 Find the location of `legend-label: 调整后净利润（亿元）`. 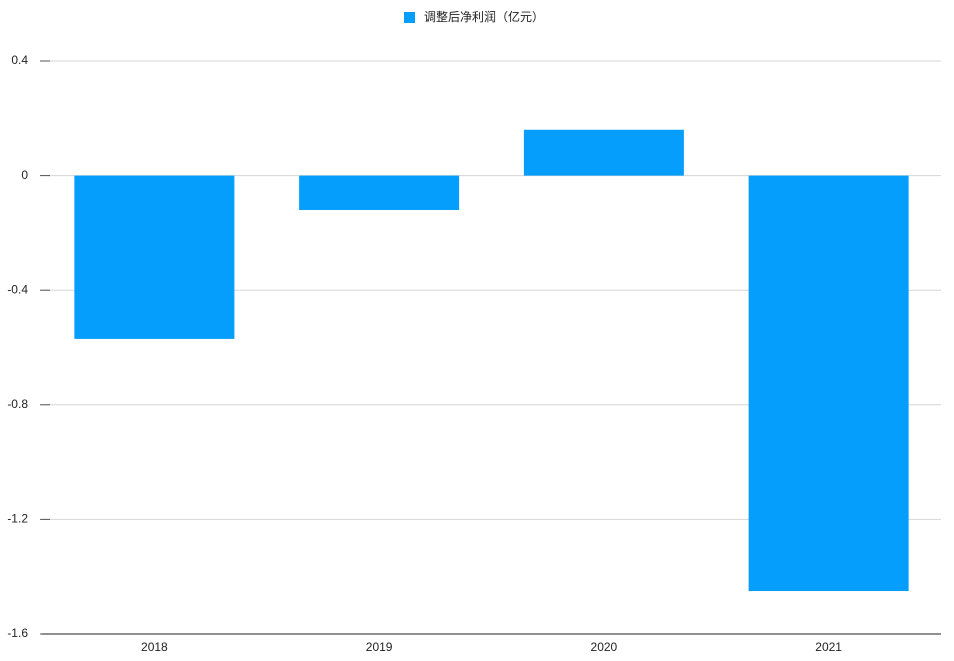

legend-label: 调整后净利润（亿元） is located at coordinates (484, 16).